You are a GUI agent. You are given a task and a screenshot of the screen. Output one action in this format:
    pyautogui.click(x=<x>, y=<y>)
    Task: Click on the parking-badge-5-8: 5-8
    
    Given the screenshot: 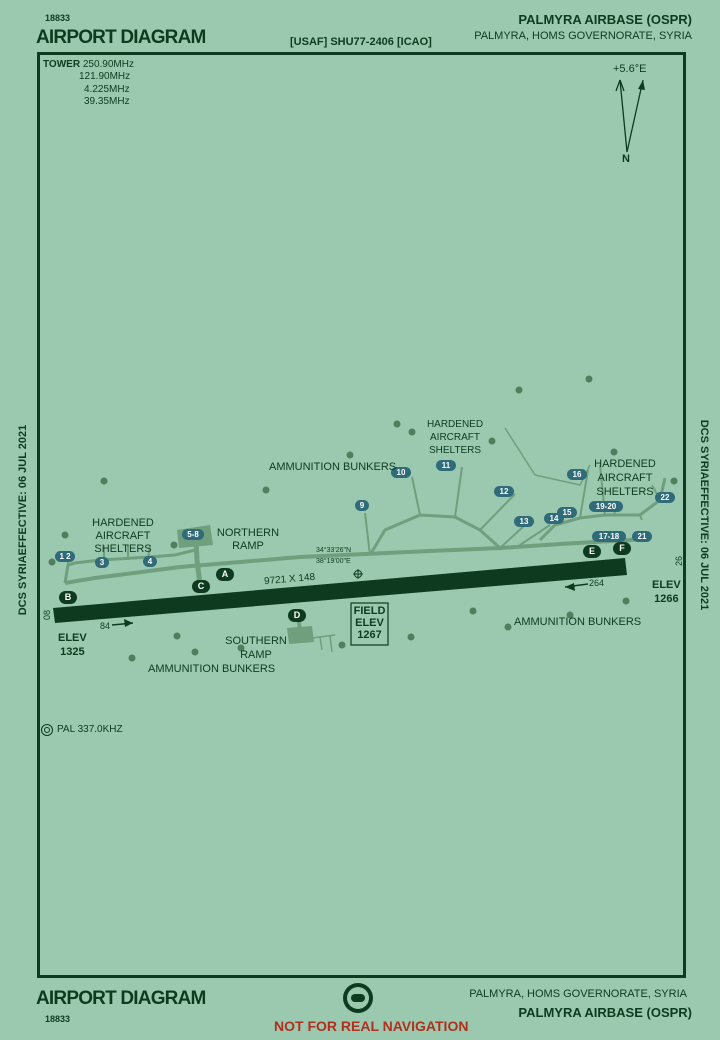 What is the action you would take?
    pyautogui.click(x=193, y=534)
    